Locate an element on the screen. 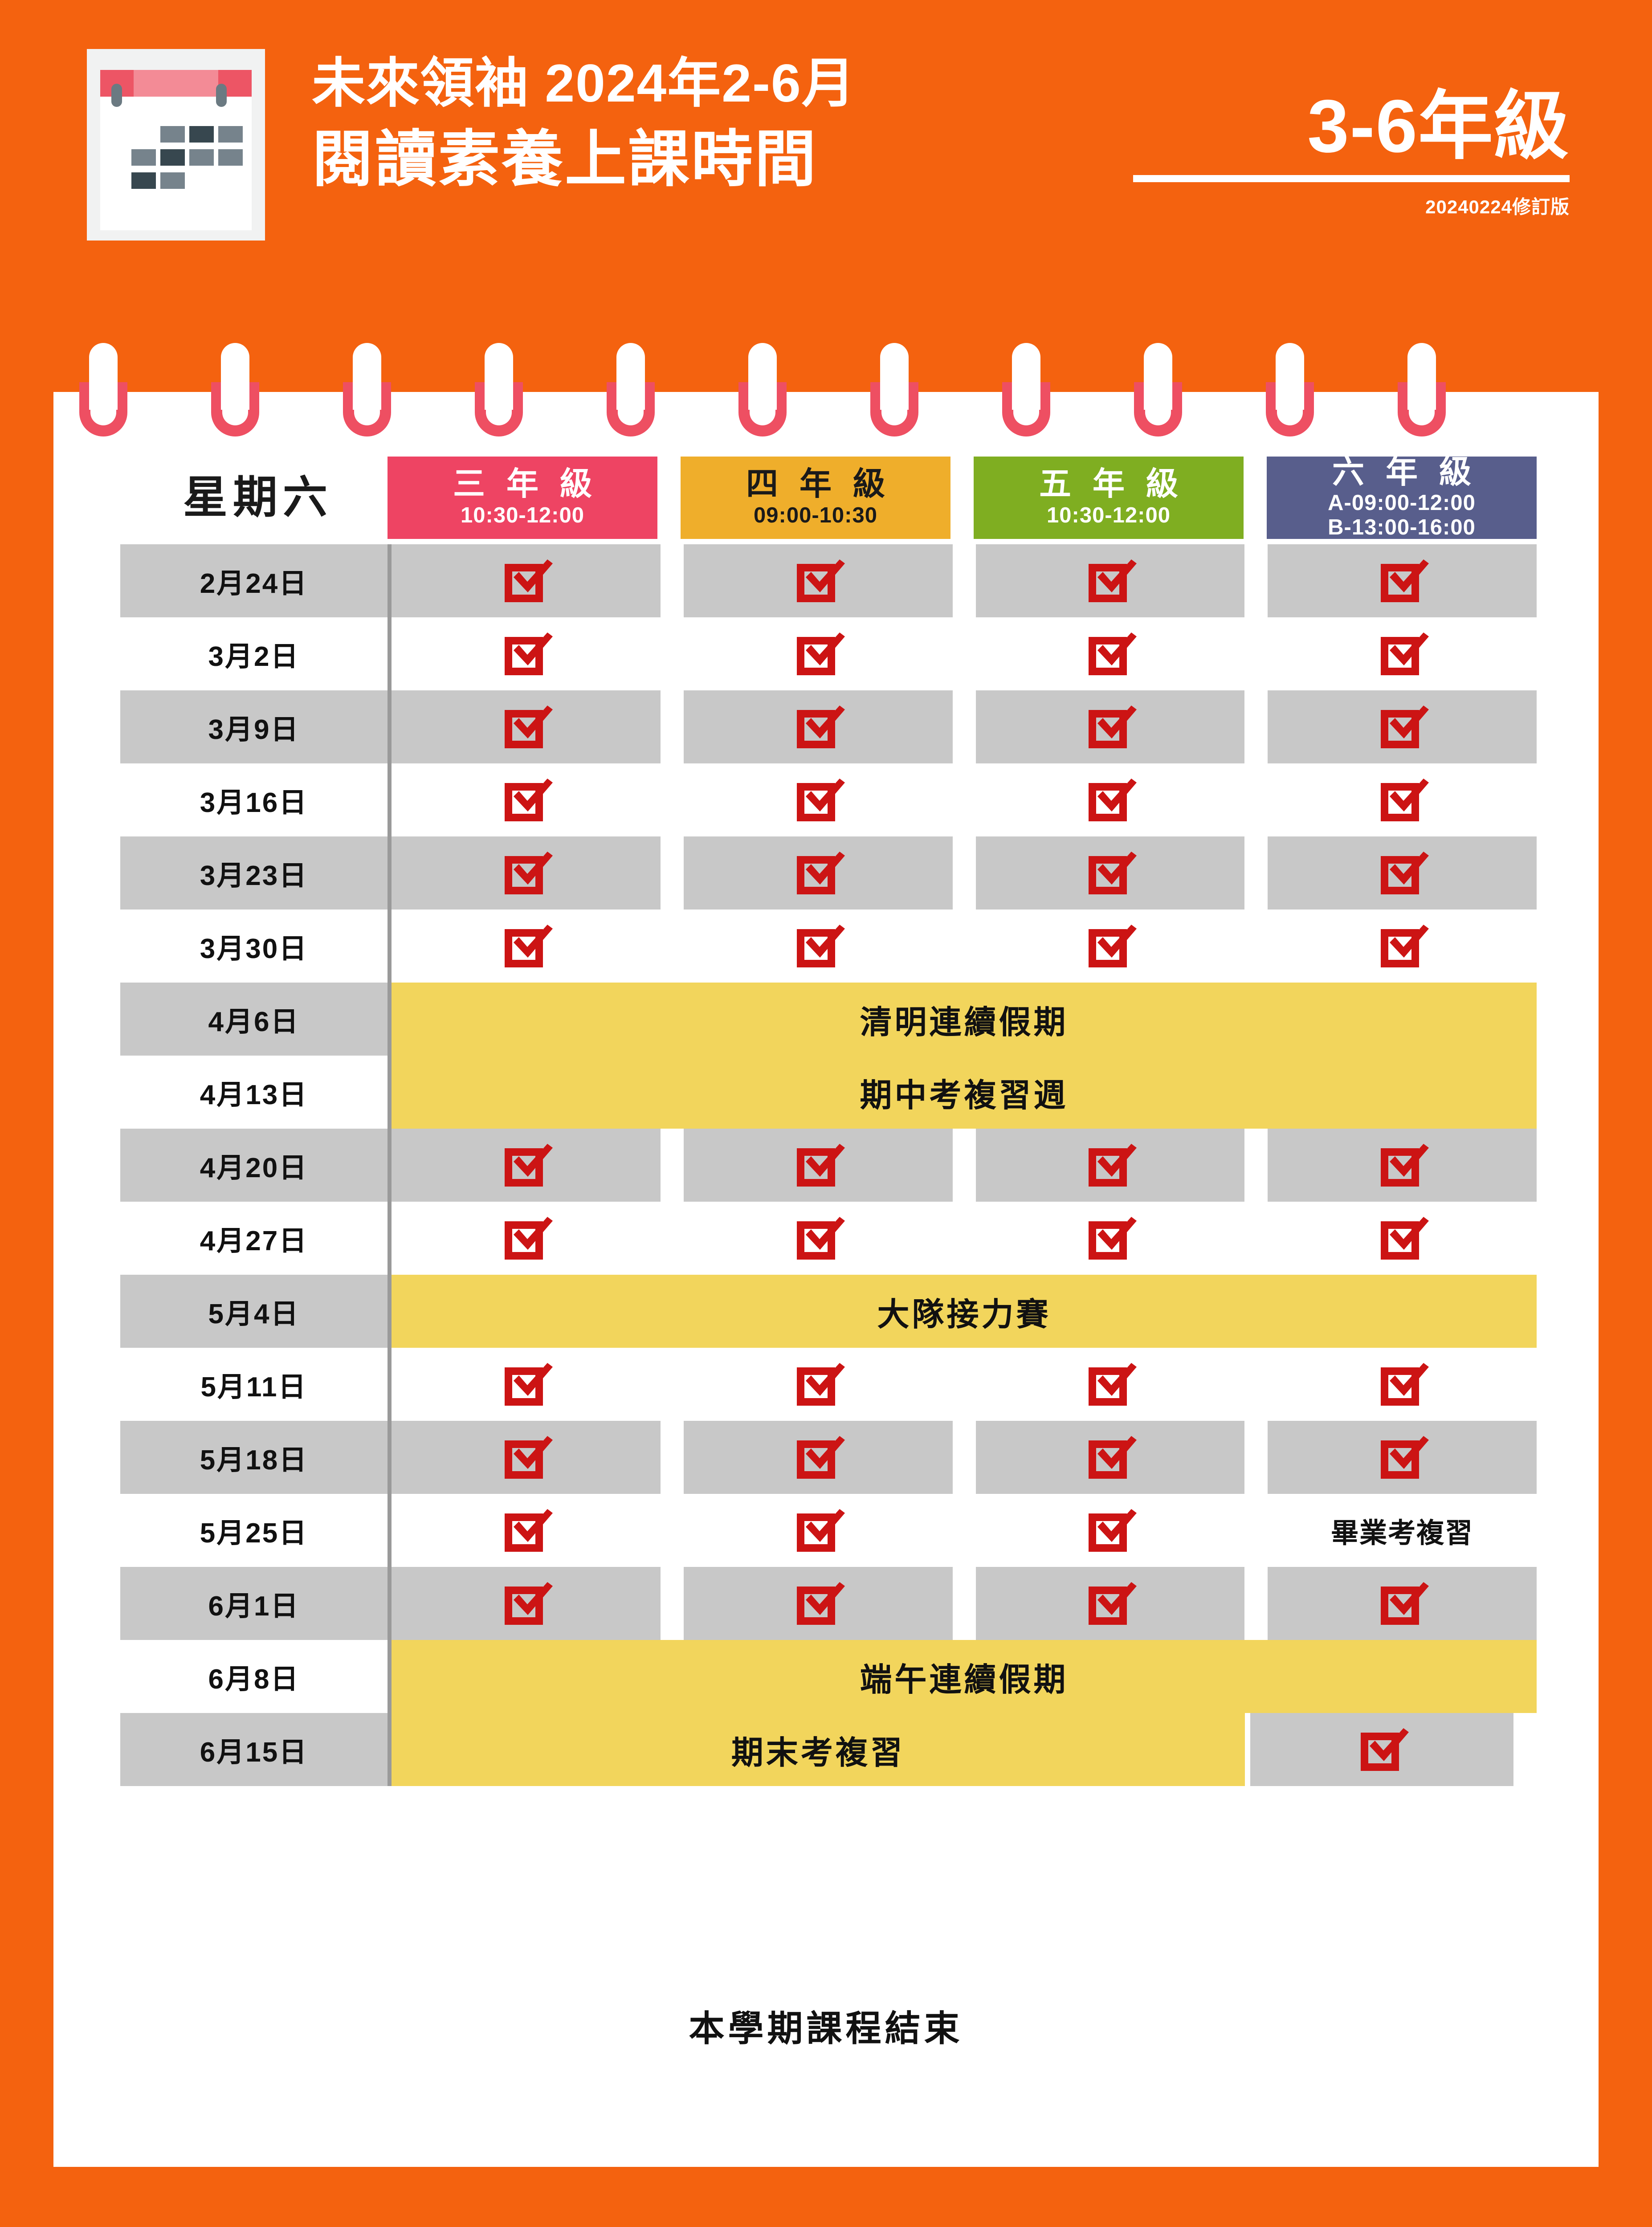 This screenshot has height=2227, width=1652. grade-column-header-5: 五 年 級 10:30-12:00 is located at coordinates (1109, 498).